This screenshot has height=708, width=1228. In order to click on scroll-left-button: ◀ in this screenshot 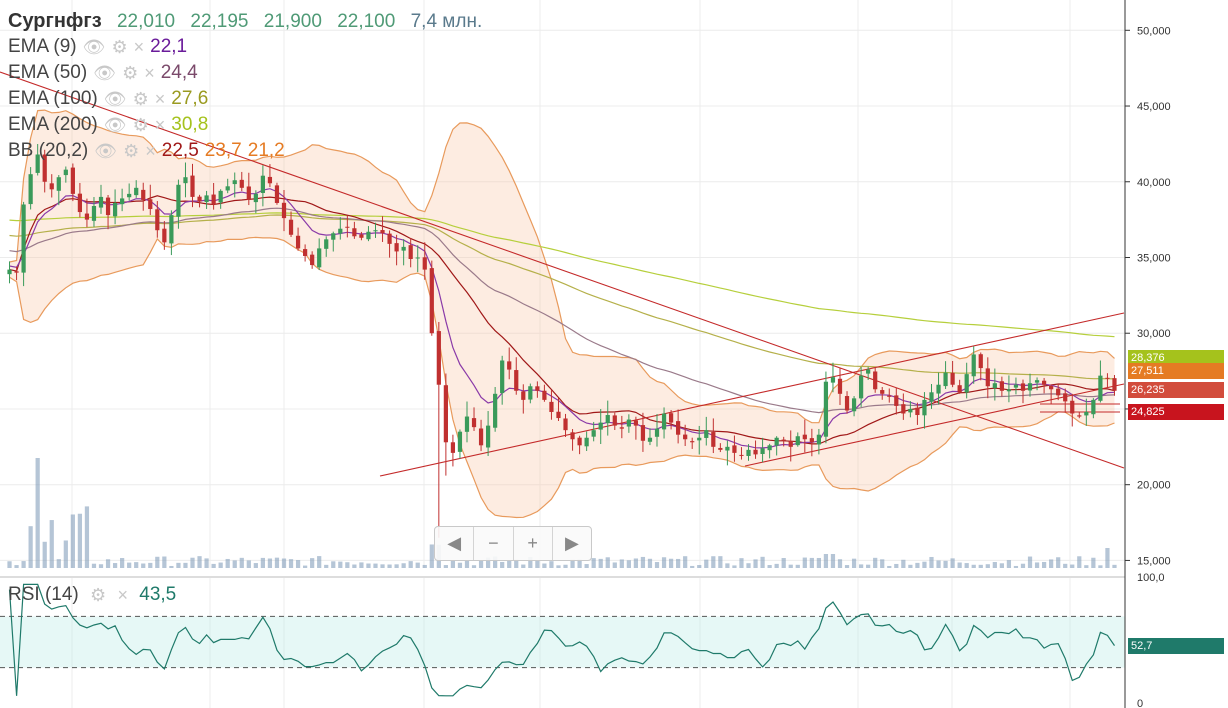, I will do `click(455, 543)`.